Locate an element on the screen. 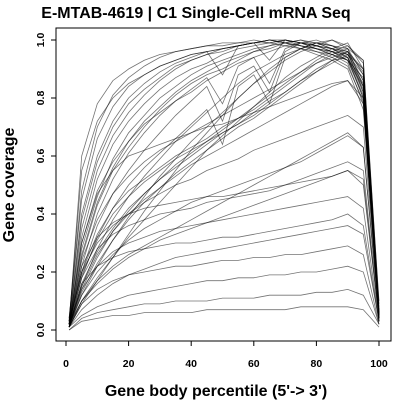 The width and height of the screenshot is (400, 400). x-axis-label: Gene body percentile (5'-> 3') is located at coordinates (216, 391).